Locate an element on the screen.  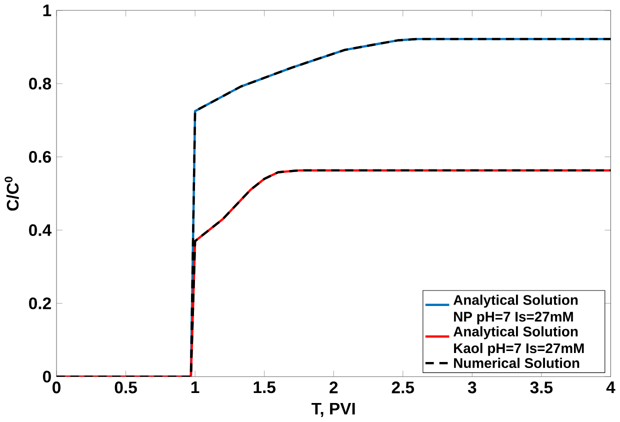
x-tick-label: 2.5 is located at coordinates (403, 388).